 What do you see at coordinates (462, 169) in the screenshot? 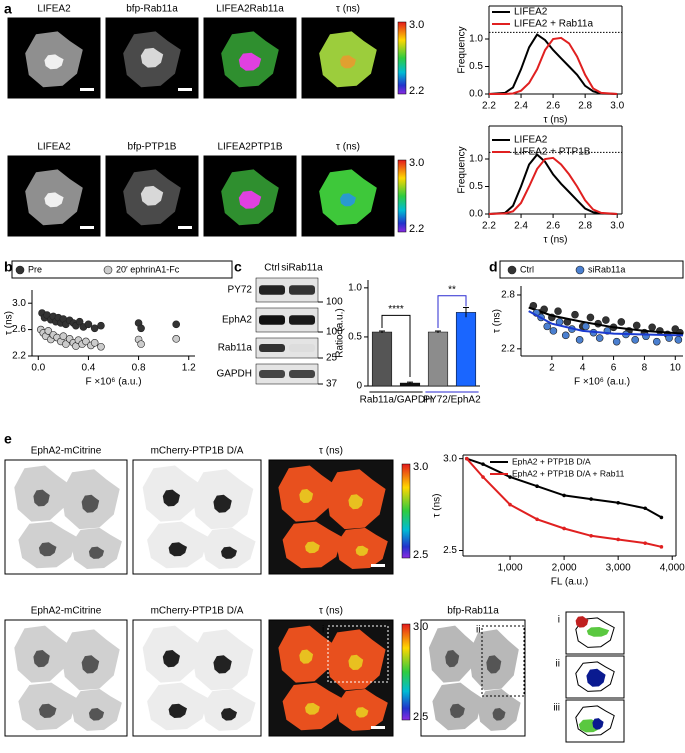
I see `y-axis-label: Frequency` at bounding box center [462, 169].